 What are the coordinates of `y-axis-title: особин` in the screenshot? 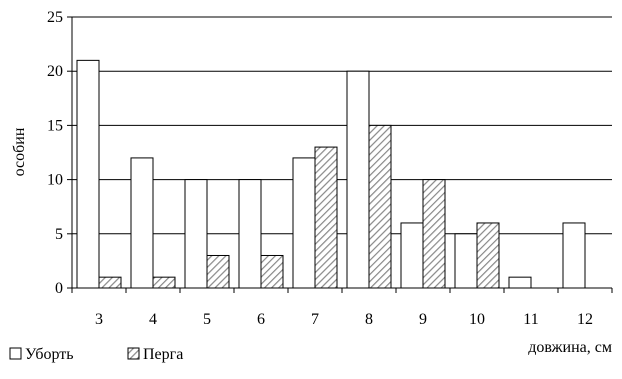 It's located at (19, 151).